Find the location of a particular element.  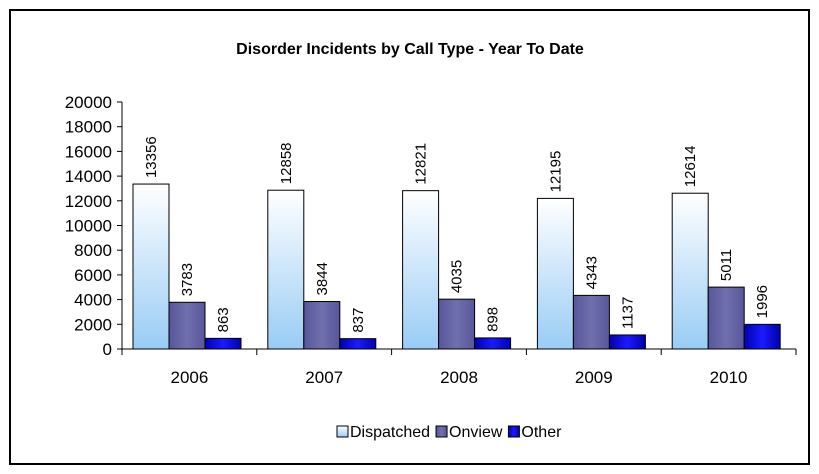

data-label-other: 898 is located at coordinates (493, 319).